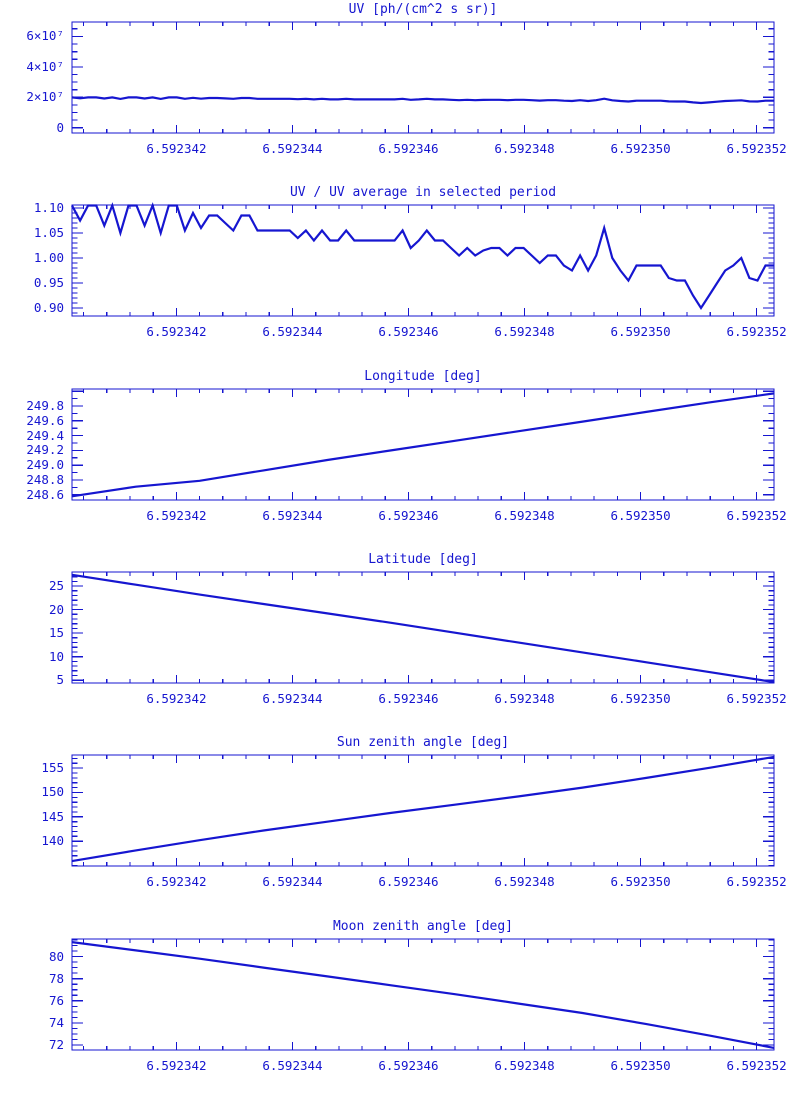  Describe the element at coordinates (45, 420) in the screenshot. I see `y-tick-label: 249.6` at that location.